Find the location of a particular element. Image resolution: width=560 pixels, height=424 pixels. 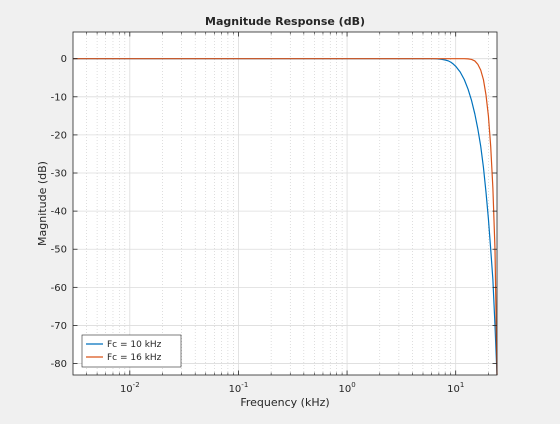

legend-box is located at coordinates (131, 351).